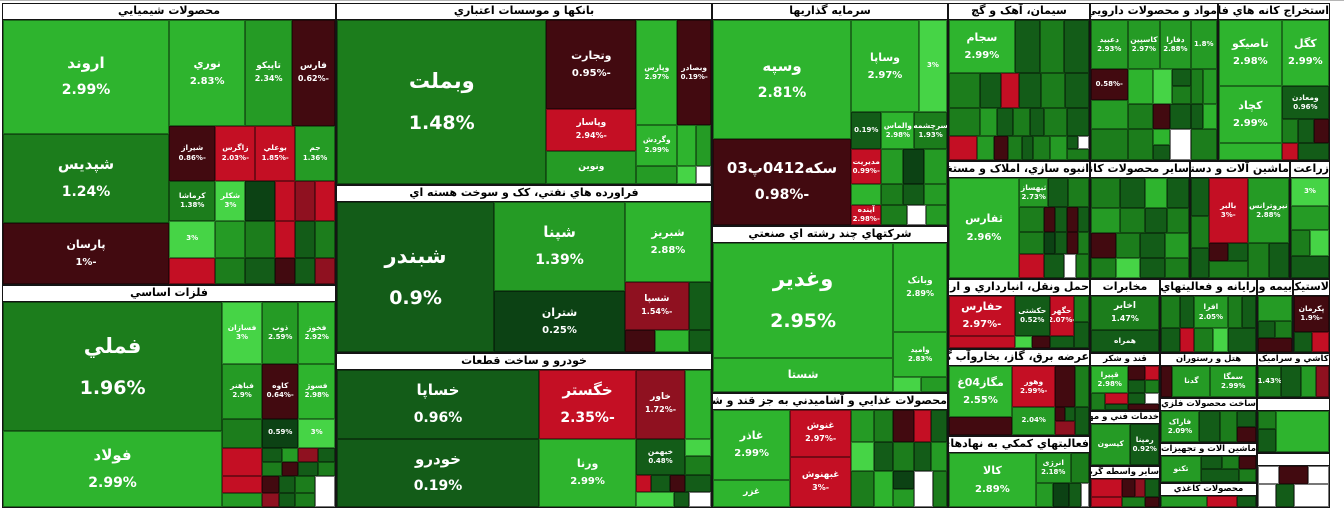 The image size is (1344, 511). Describe the element at coordinates (442, 102) in the screenshot. I see `treemap-tile: وبملت 1.48%` at that location.